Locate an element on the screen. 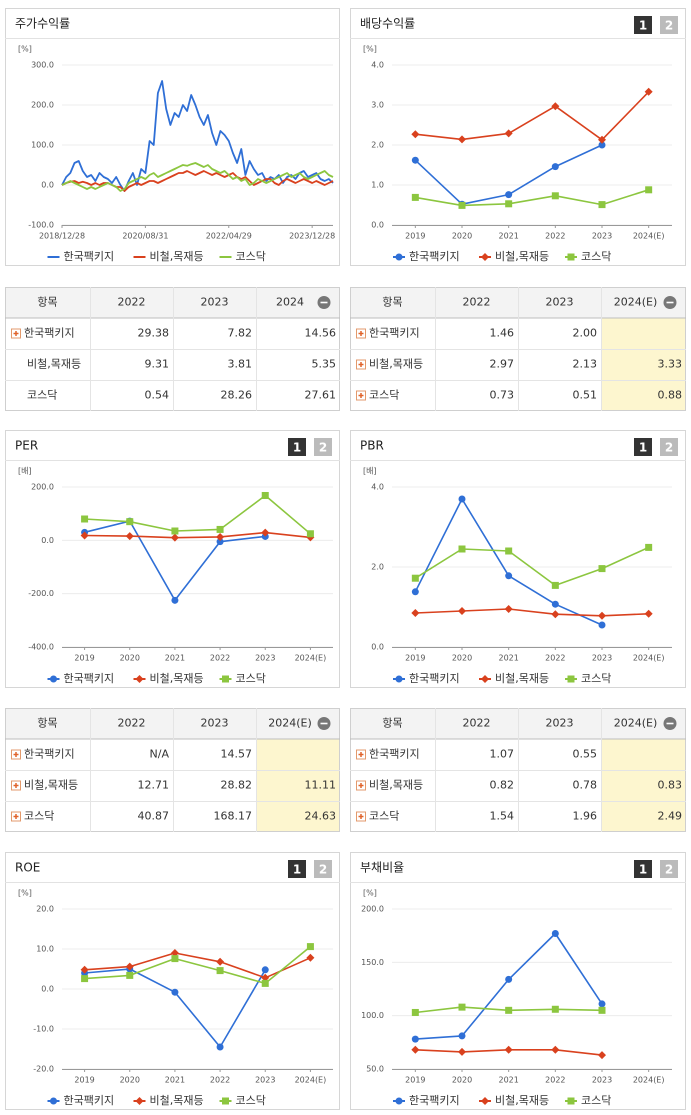 The height and width of the screenshot is (1115, 691). x-tick-label: 2022/04/29 is located at coordinates (229, 236).